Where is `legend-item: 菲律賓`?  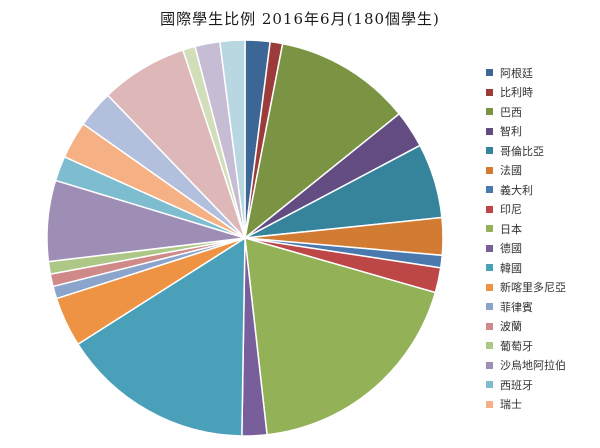 legend-item: 菲律賓 is located at coordinates (526, 307).